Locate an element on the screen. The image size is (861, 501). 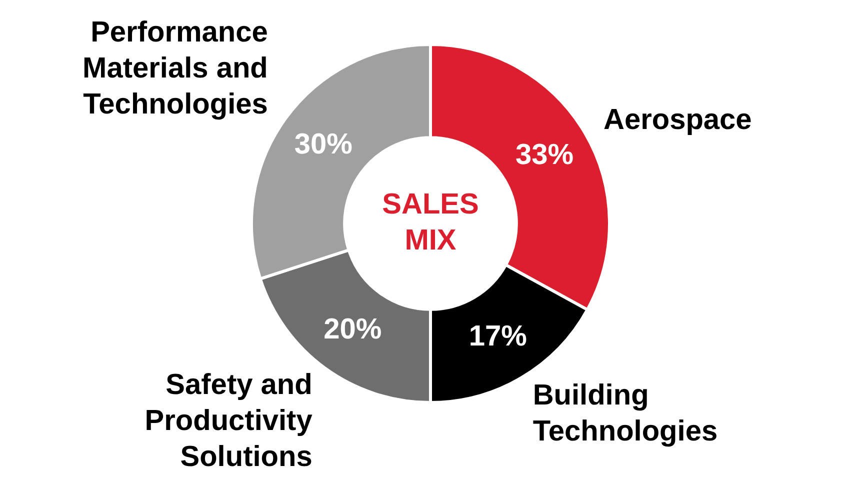
text: SALES MIX is located at coordinates (430, 222).